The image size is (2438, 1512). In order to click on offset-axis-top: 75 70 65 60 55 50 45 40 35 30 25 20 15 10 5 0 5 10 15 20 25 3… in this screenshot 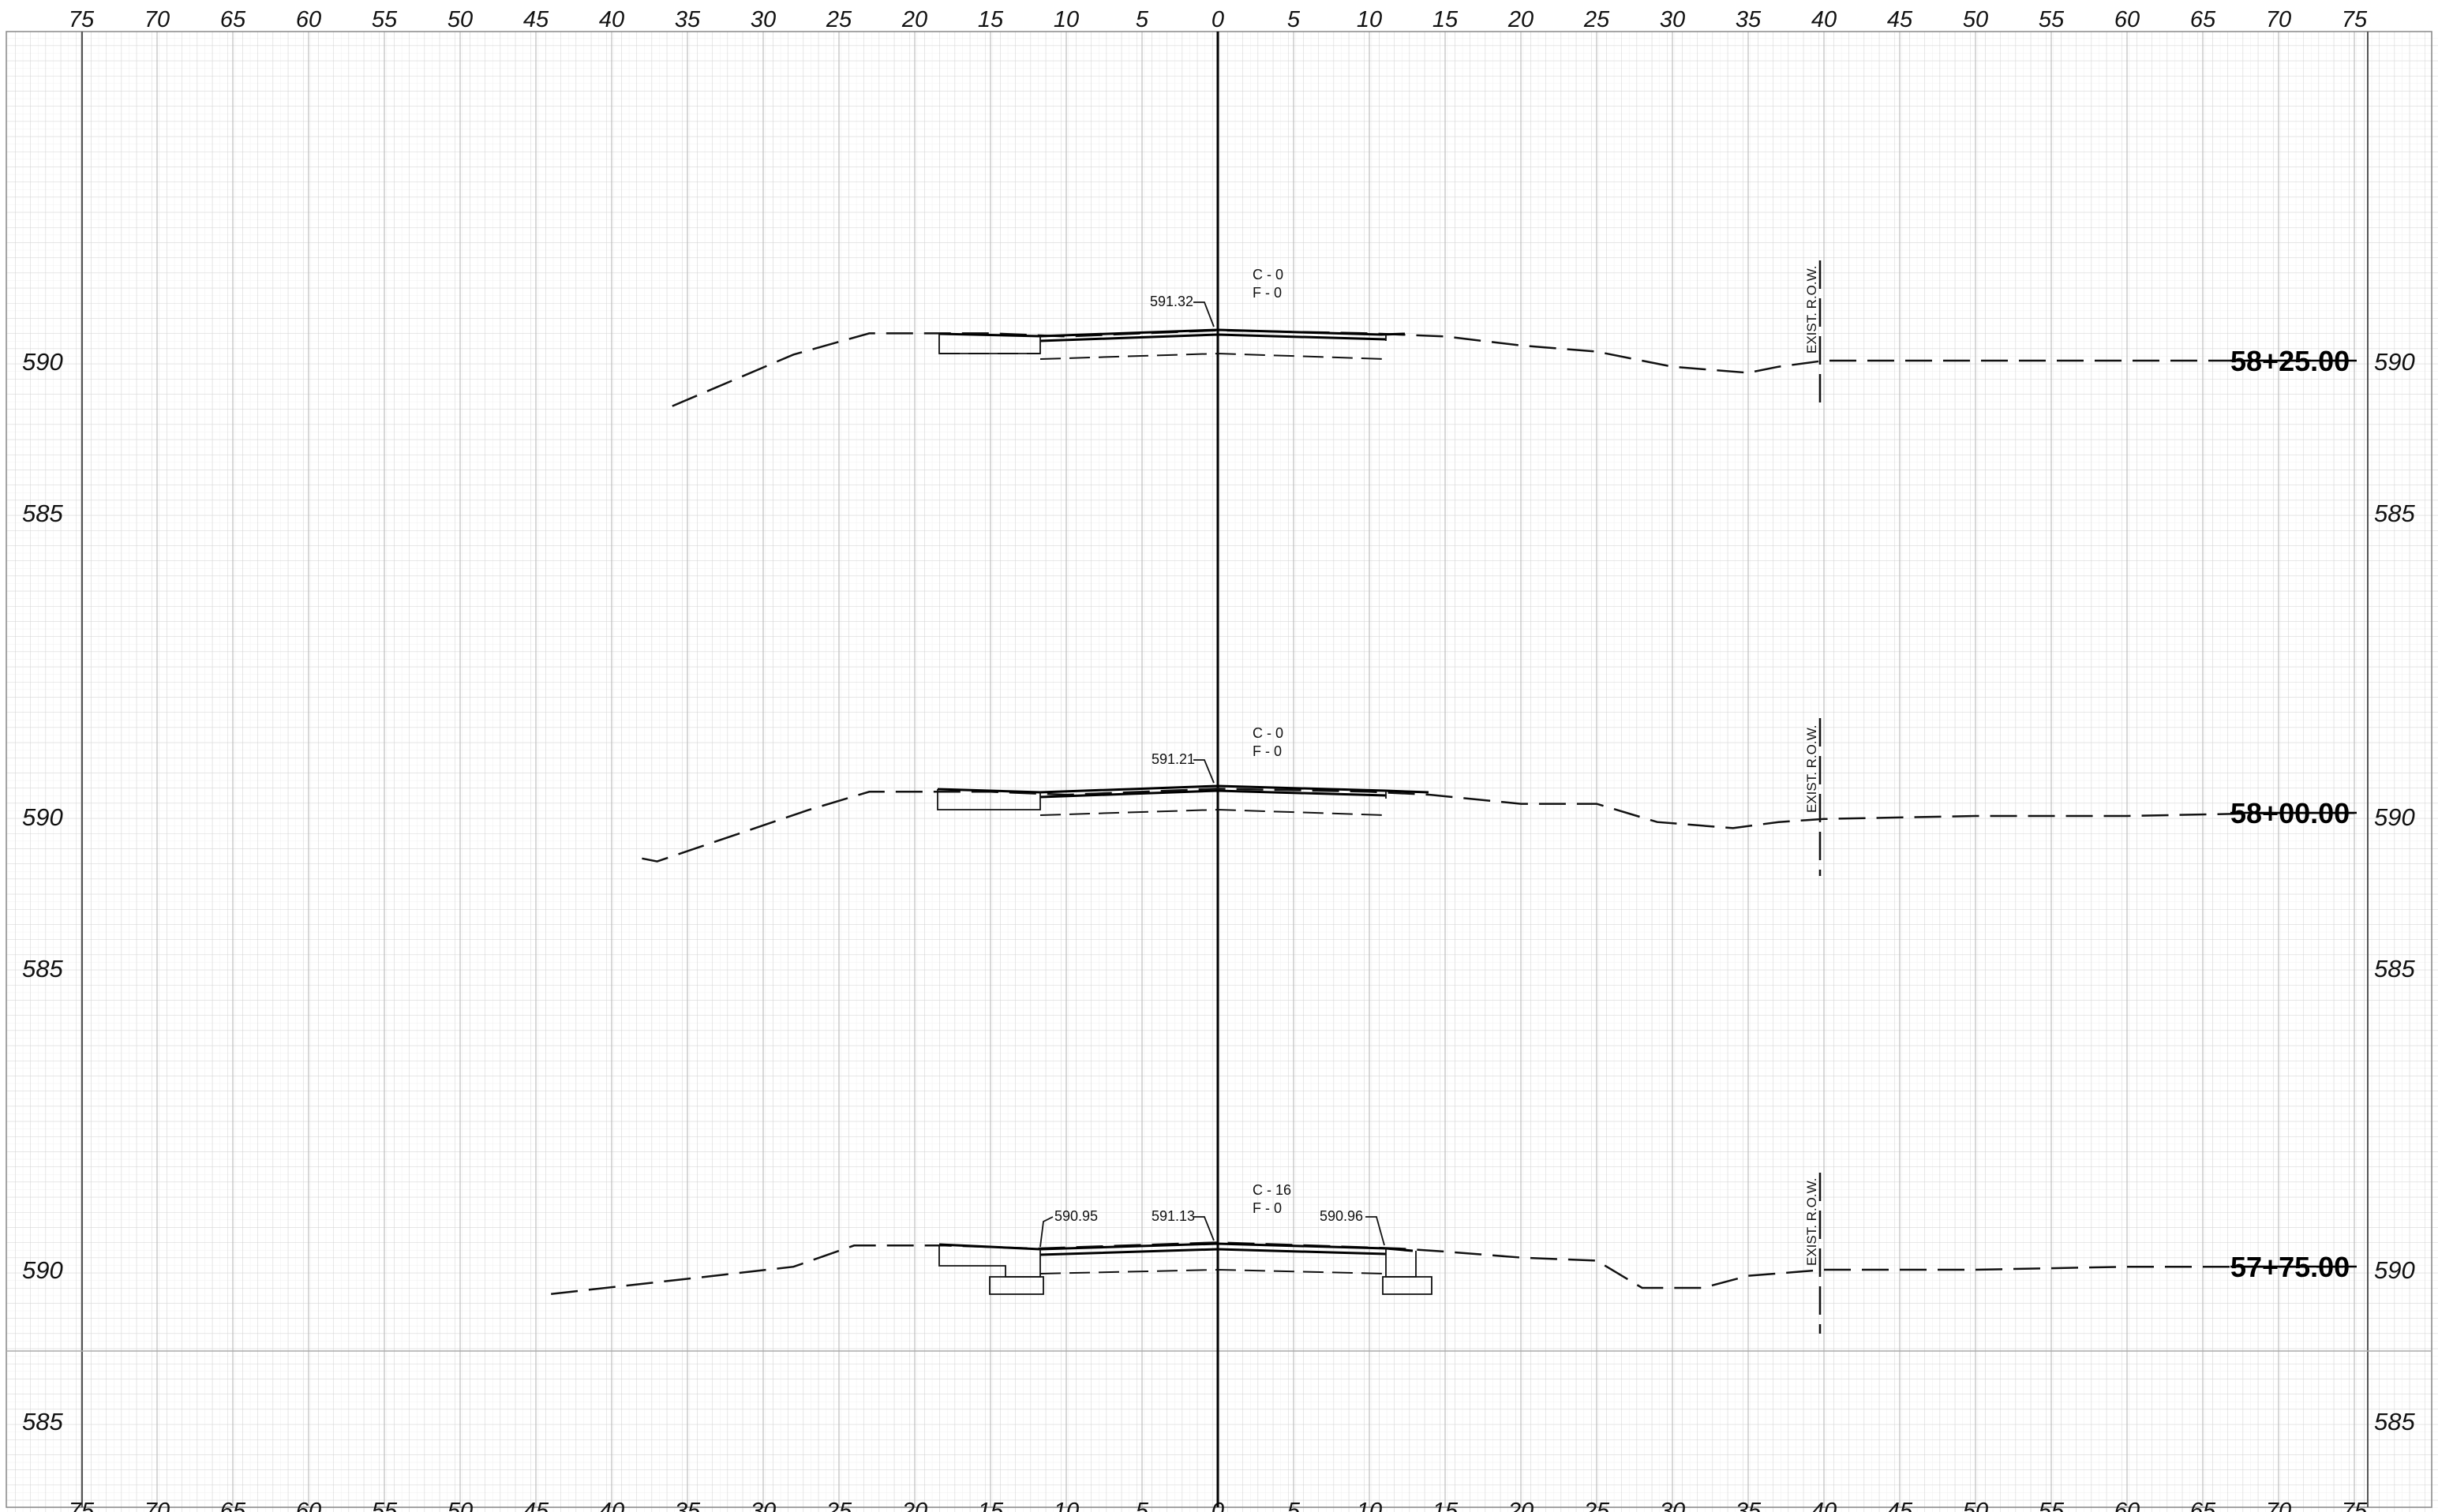, I will do `click(1218, 20)`.